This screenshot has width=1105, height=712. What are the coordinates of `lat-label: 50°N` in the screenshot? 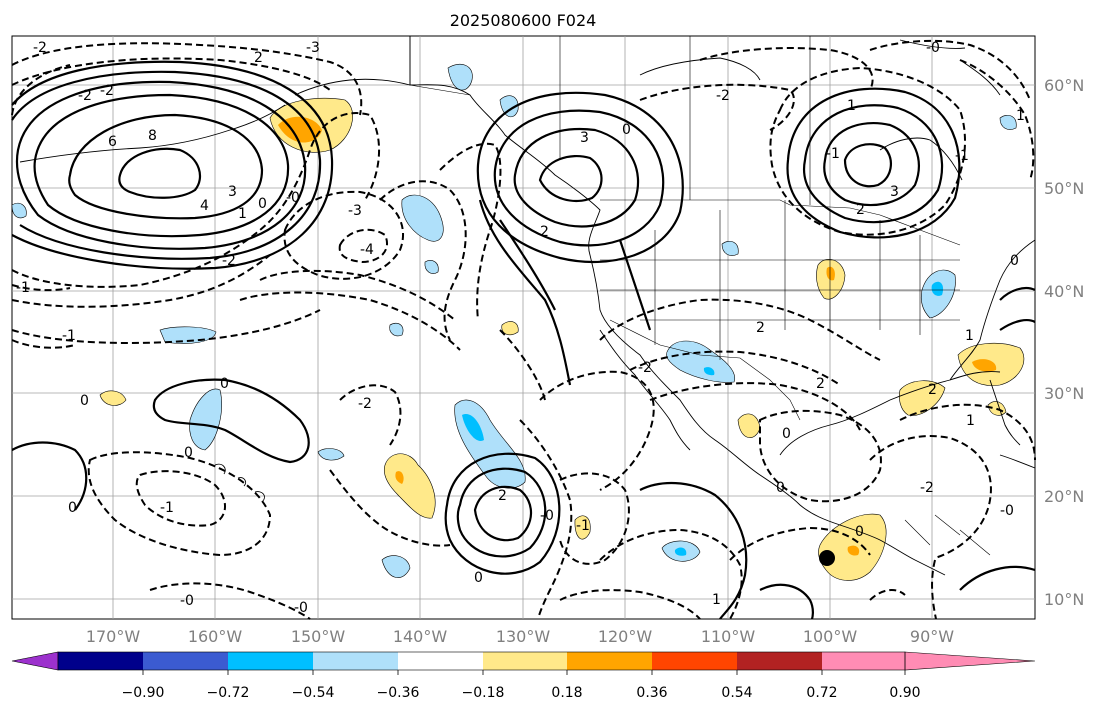 It's located at (1064, 188).